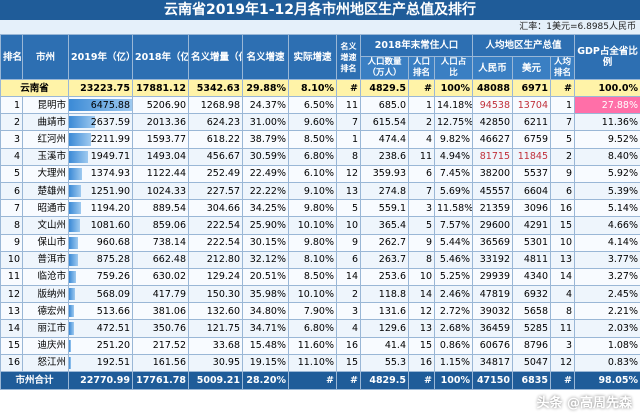 This screenshot has width=640, height=417. What do you see at coordinates (265, 122) in the screenshot?
I see `nominal-growth-cell: 31.00%` at bounding box center [265, 122].